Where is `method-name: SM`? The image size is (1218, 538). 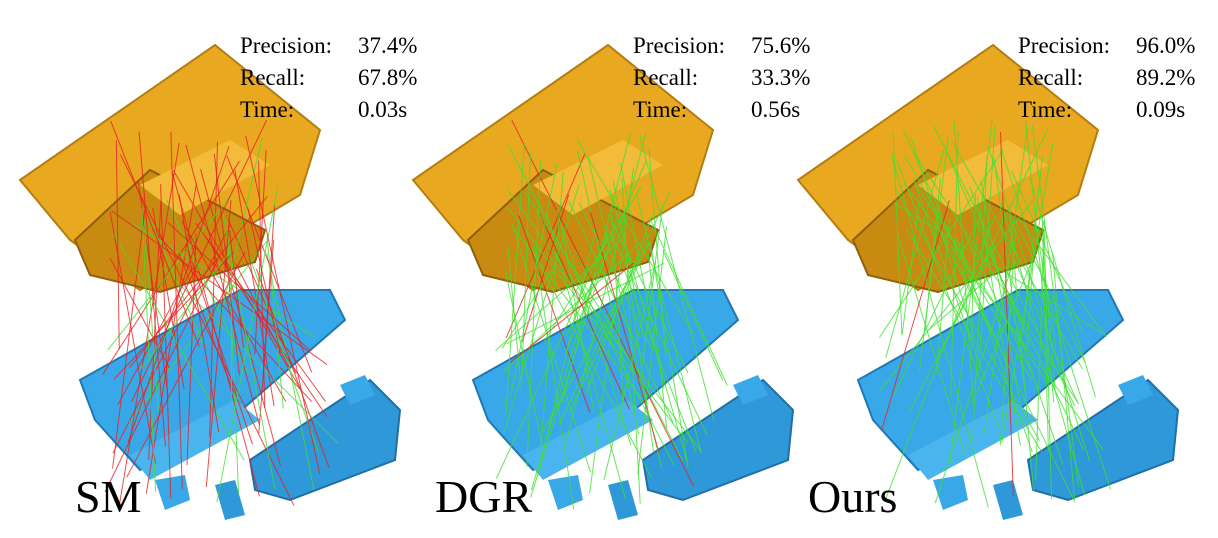 method-name: SM is located at coordinates (108, 496).